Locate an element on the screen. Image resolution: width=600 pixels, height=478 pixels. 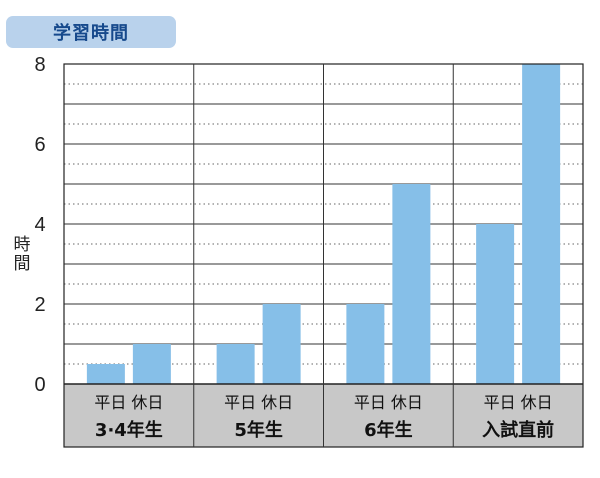
y-tick-label: 4 is located at coordinates (39, 225).